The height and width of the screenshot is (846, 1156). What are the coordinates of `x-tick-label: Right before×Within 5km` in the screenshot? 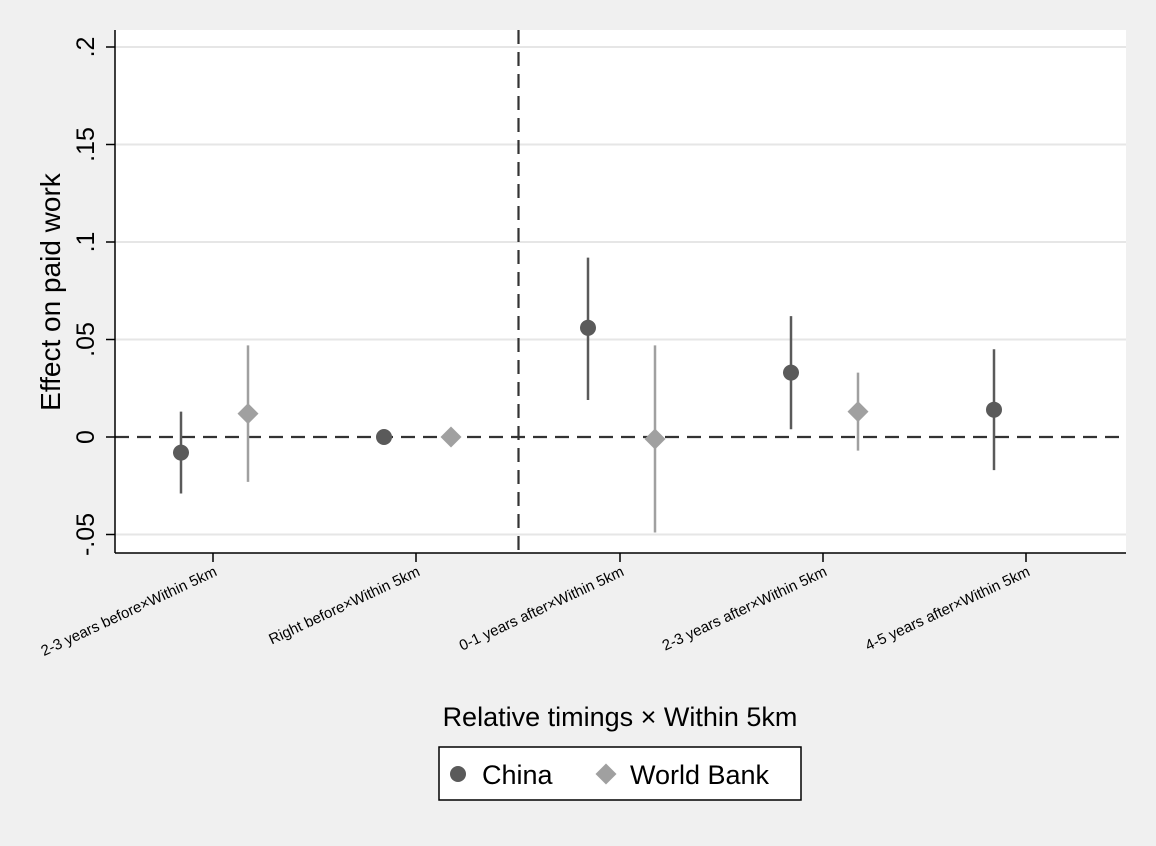 It's located at (344, 605).